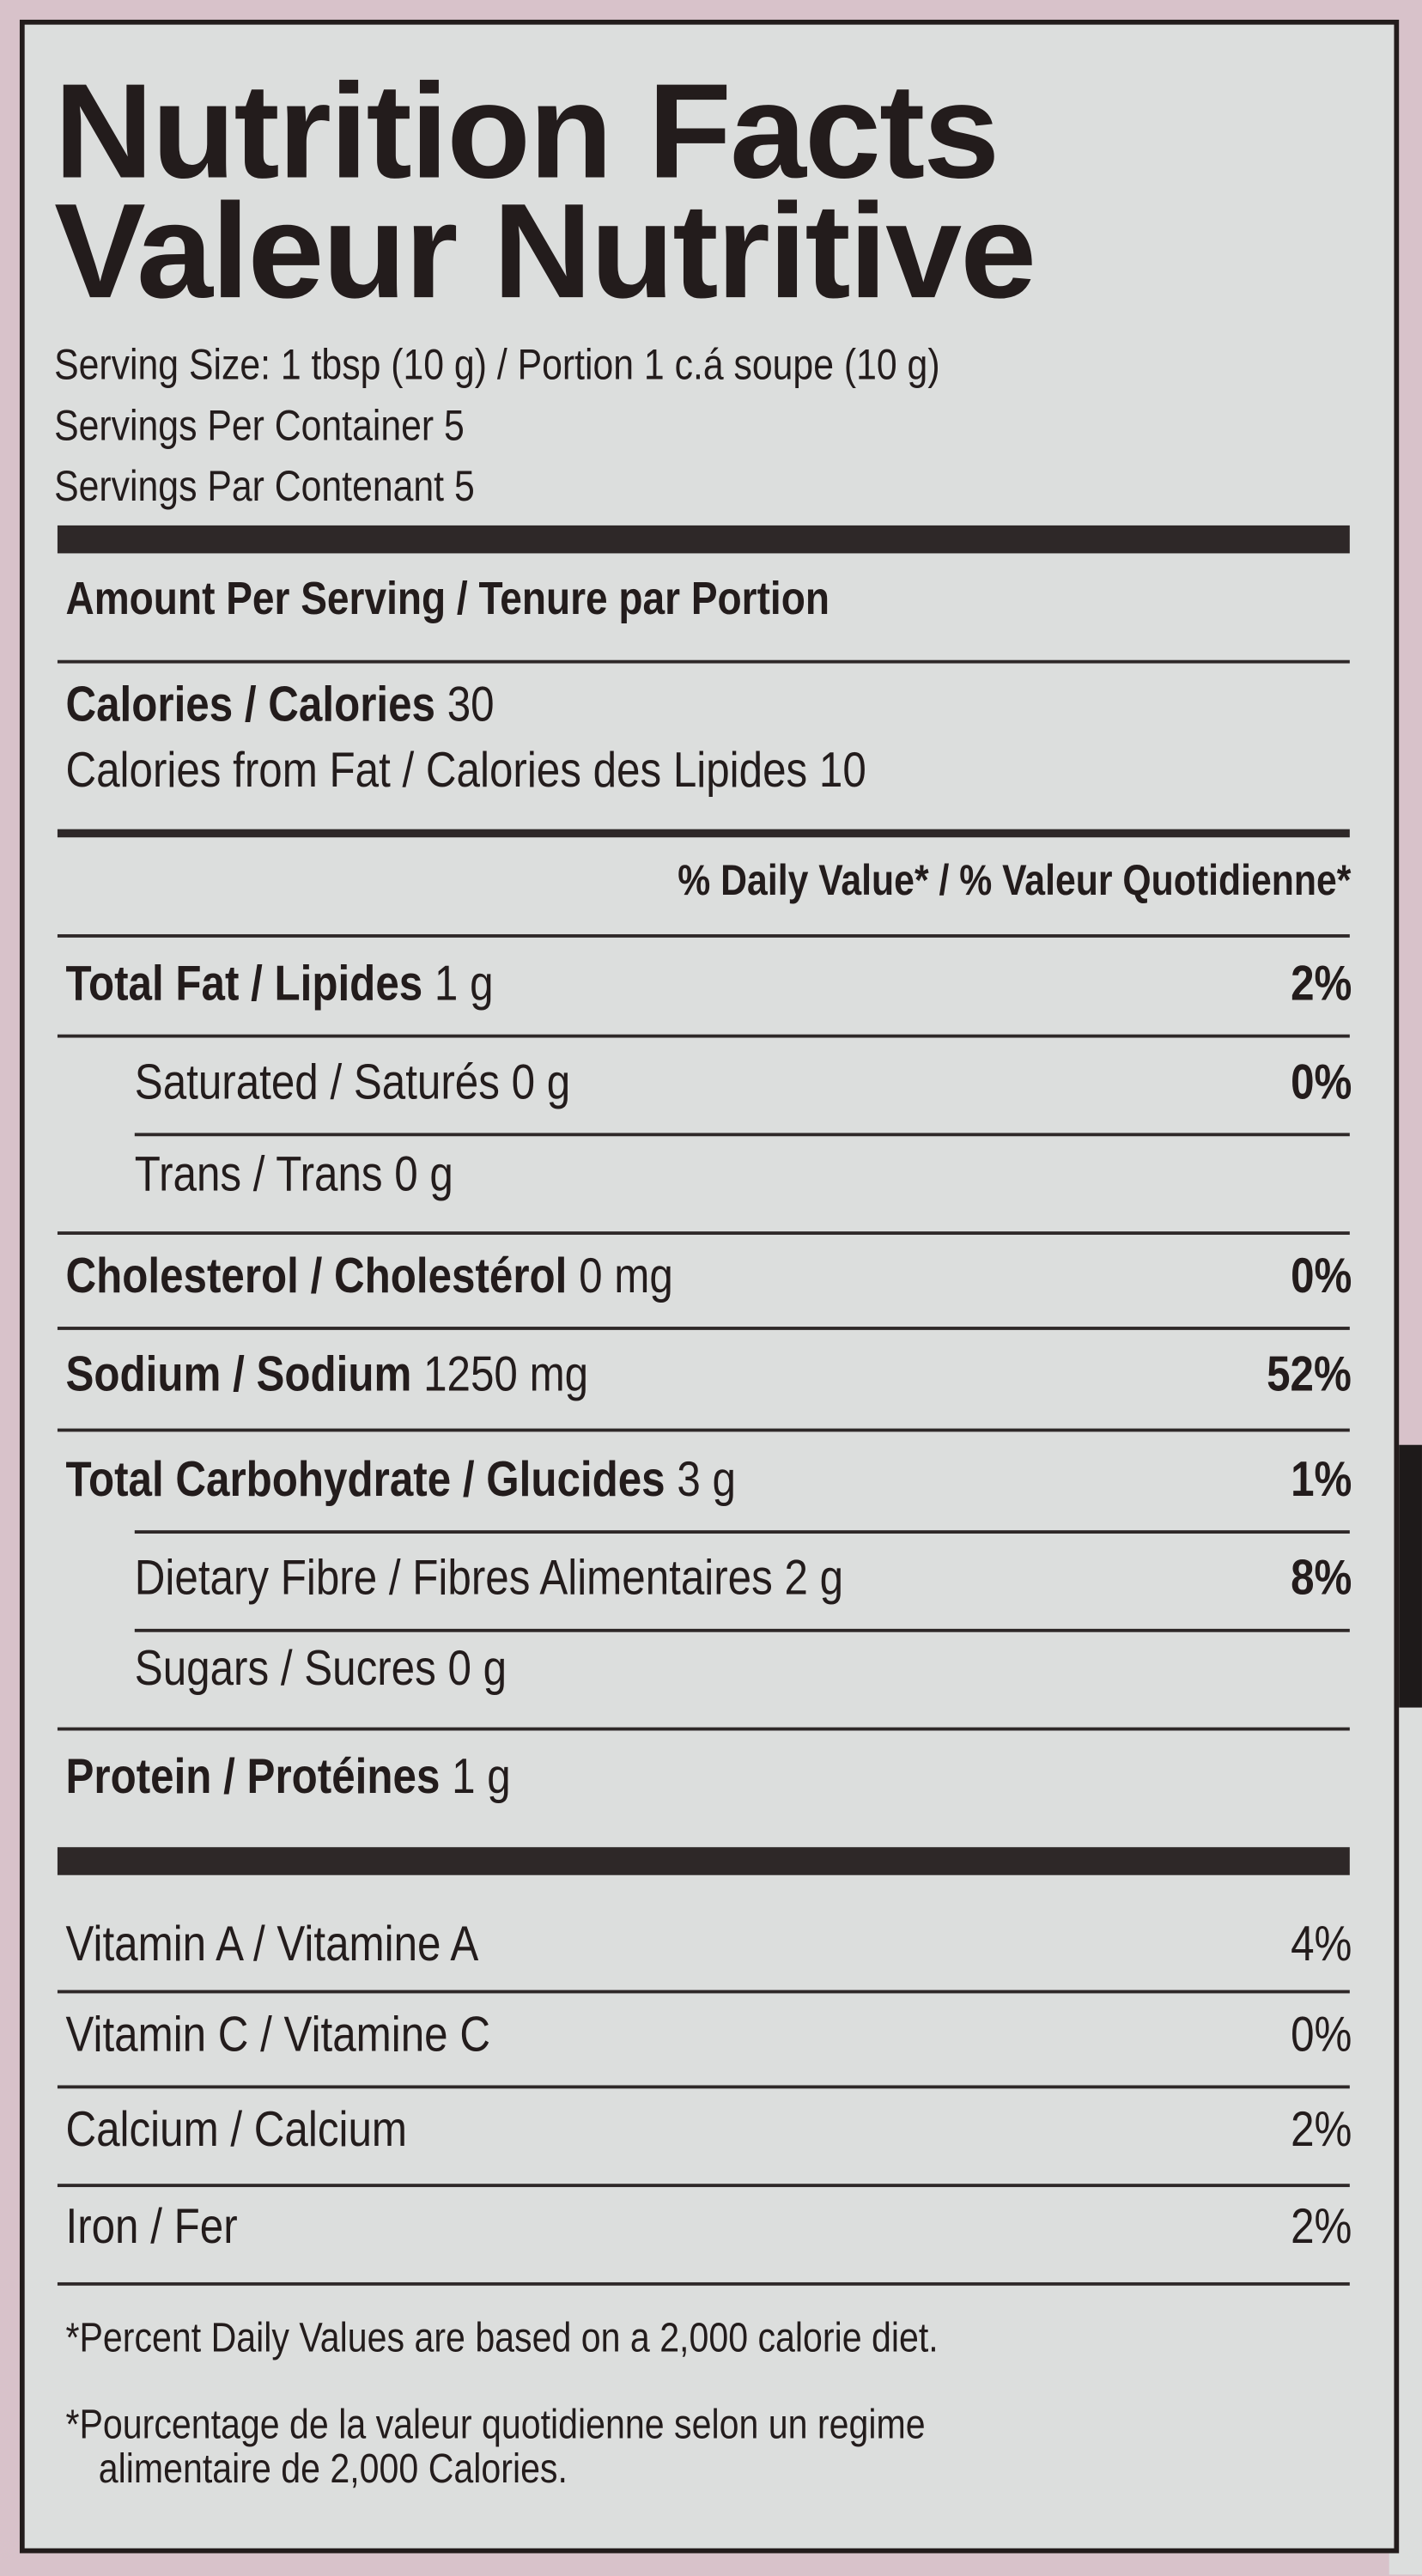  What do you see at coordinates (1309, 1375) in the screenshot?
I see `nutrient-daily-value: 52%` at bounding box center [1309, 1375].